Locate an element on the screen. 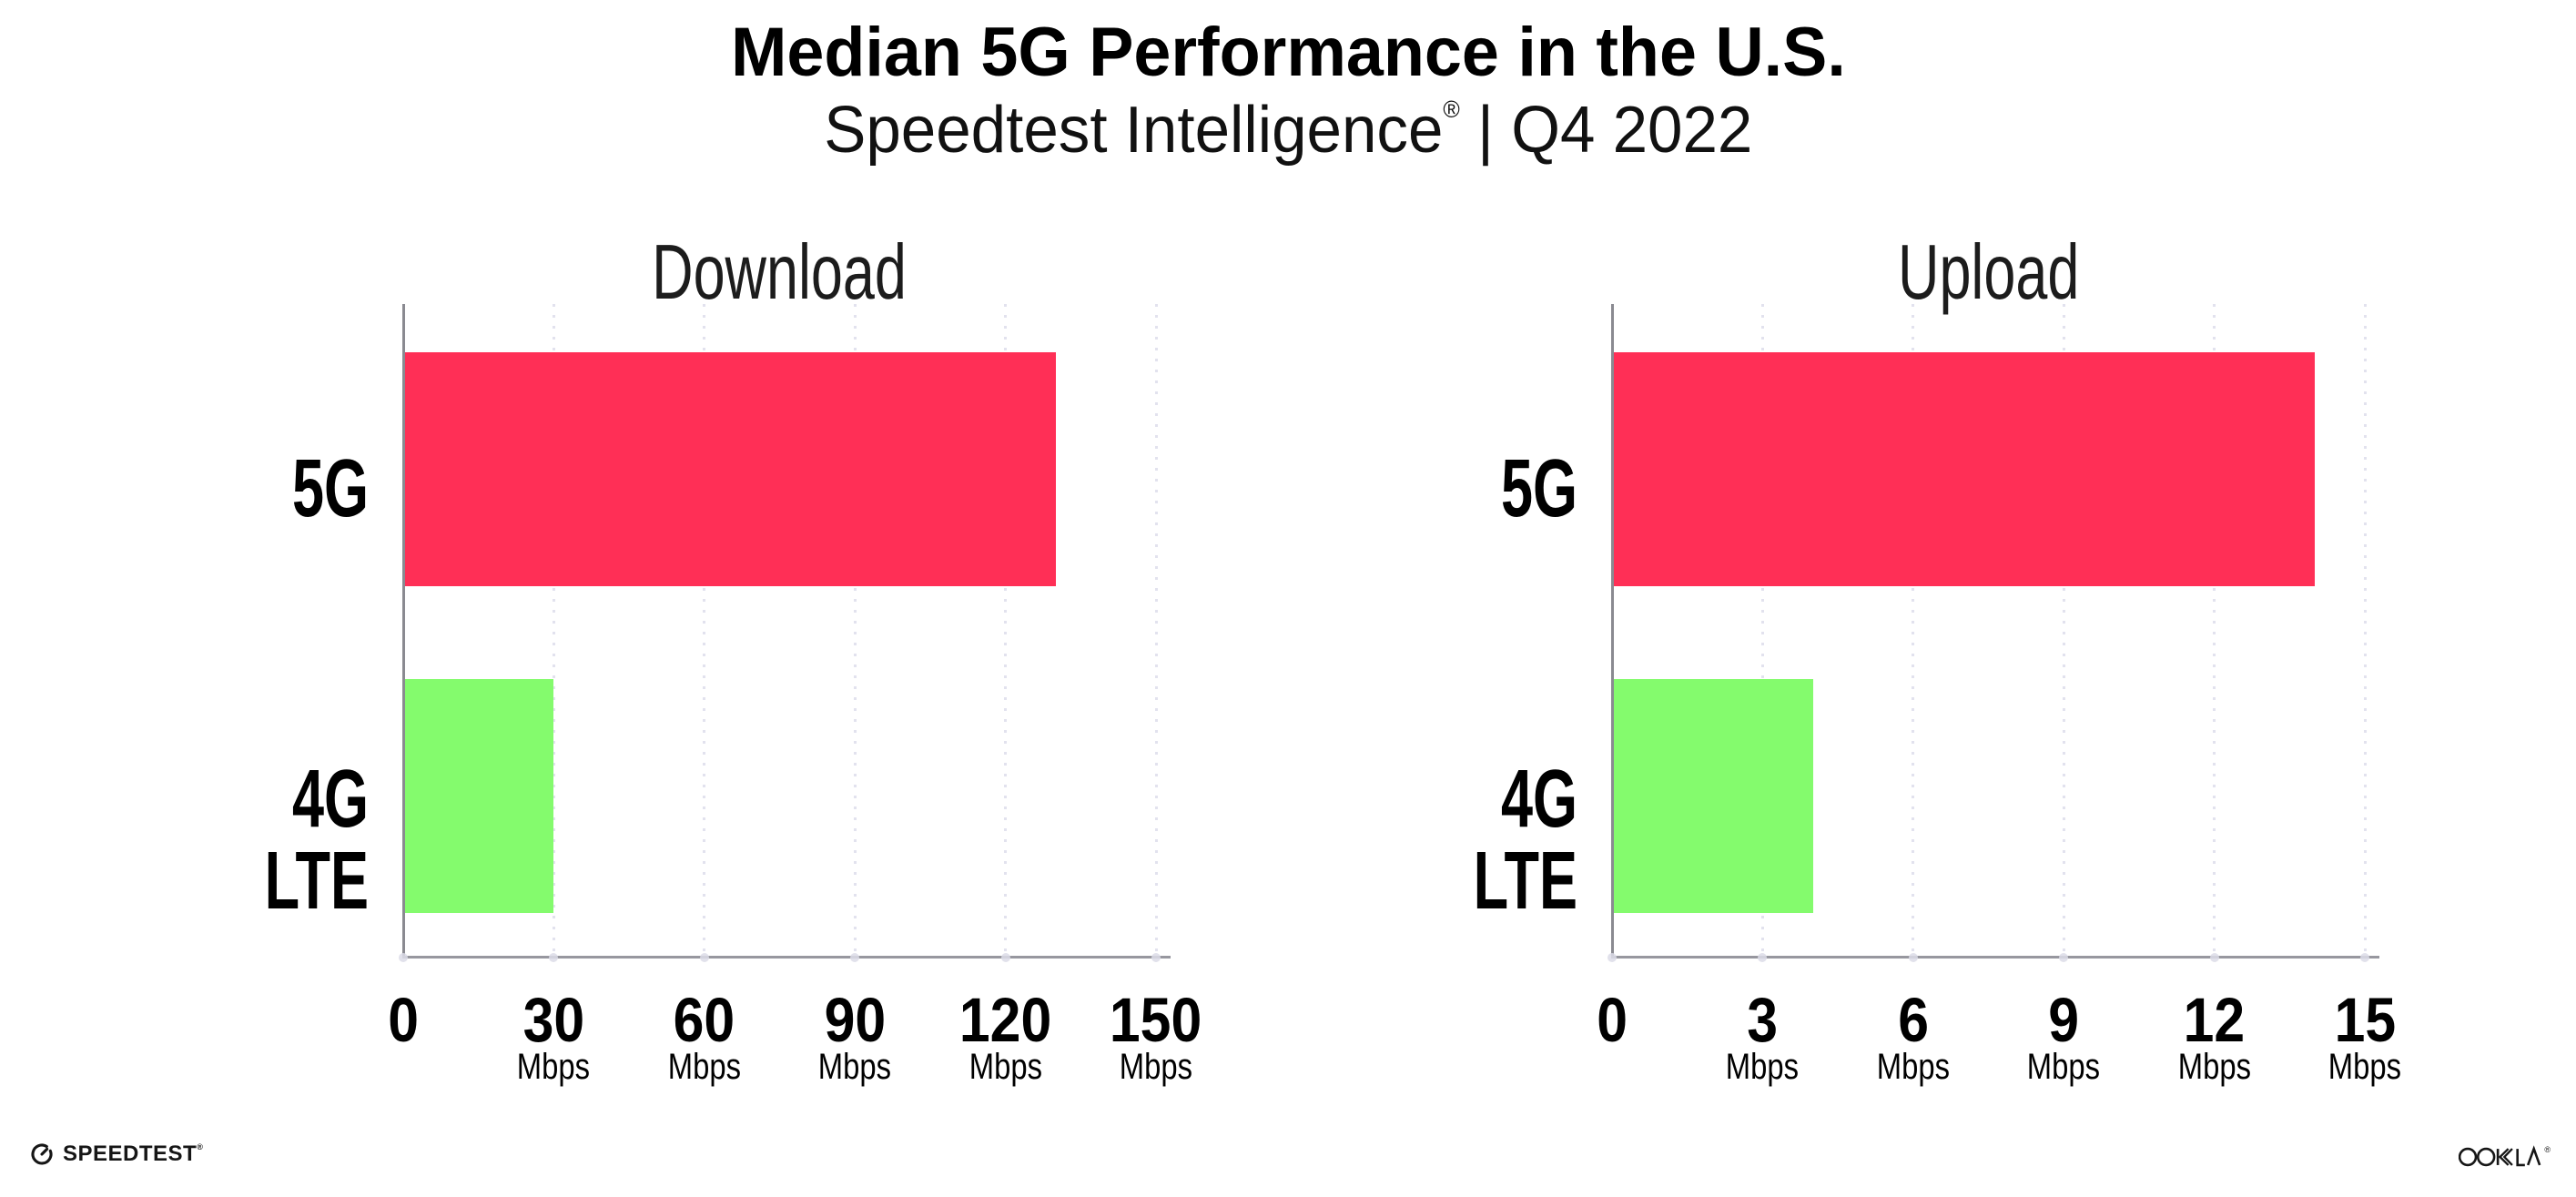  bar-download-4g-lte is located at coordinates (479, 796).